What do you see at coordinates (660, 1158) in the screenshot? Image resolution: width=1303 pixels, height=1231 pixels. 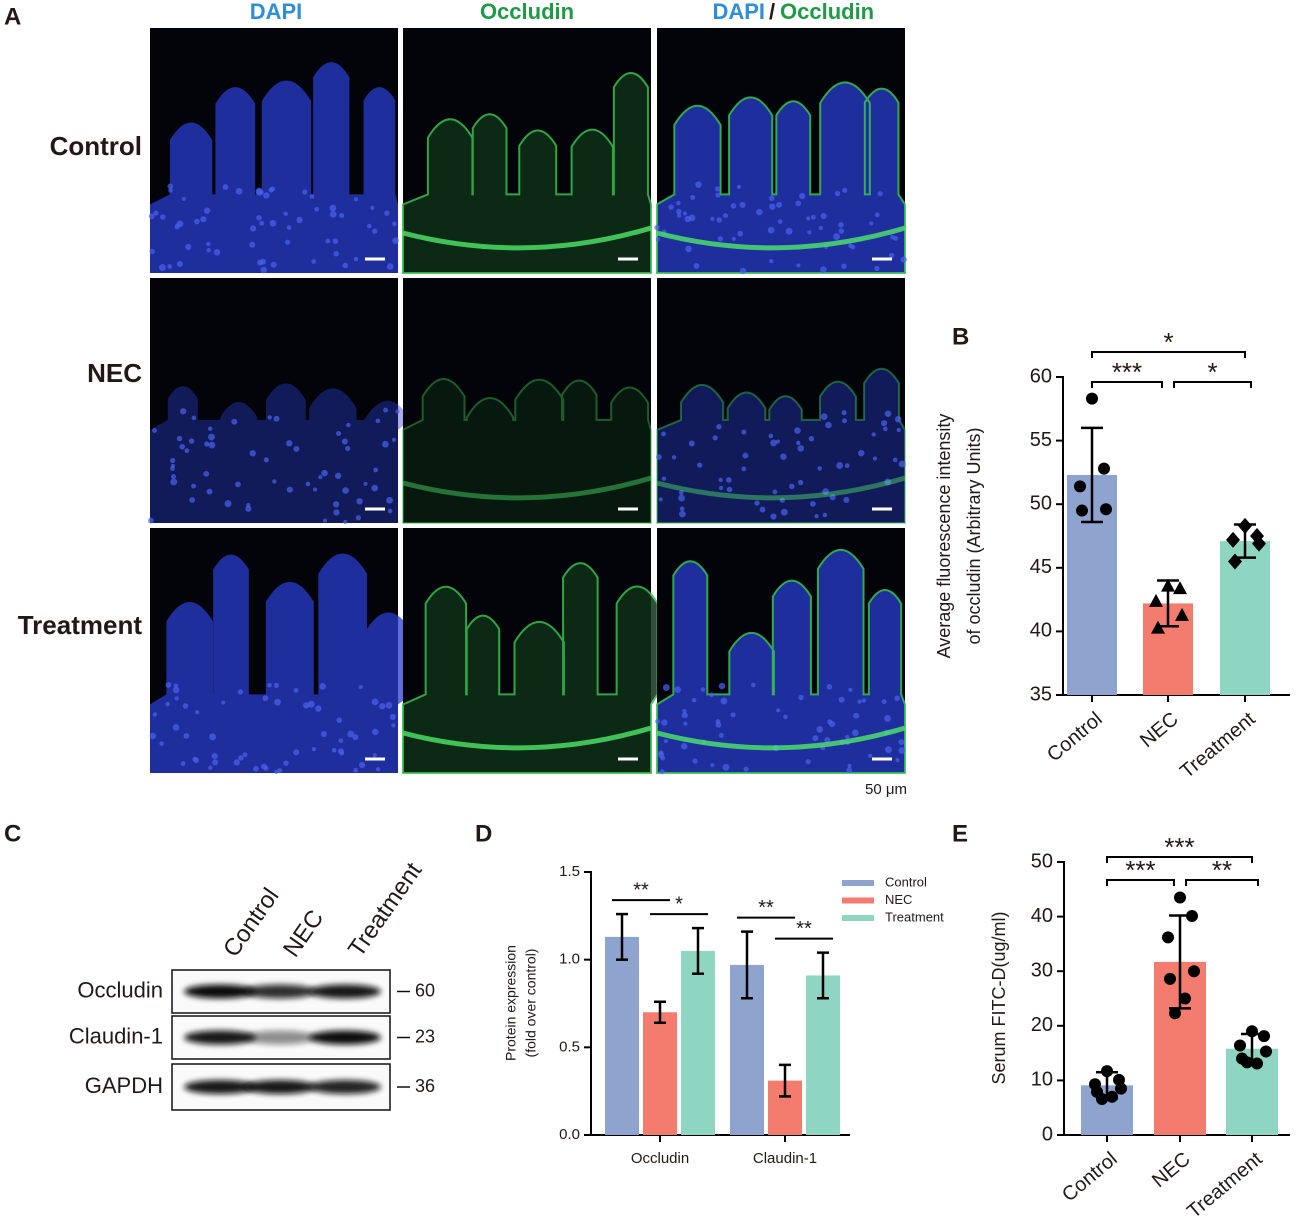 I see `x-tick-label: Occludin` at bounding box center [660, 1158].